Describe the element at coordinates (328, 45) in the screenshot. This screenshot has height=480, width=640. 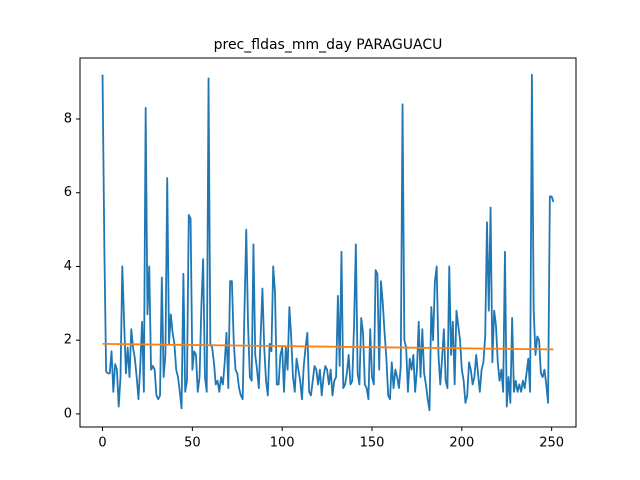
I see `chart-title: prec_fldas_mm_day PARAGUACU` at that location.